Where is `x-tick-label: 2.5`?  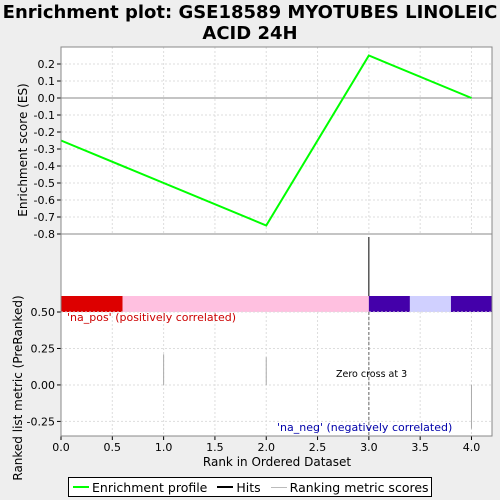
x-tick-label: 2.5 is located at coordinates (318, 447).